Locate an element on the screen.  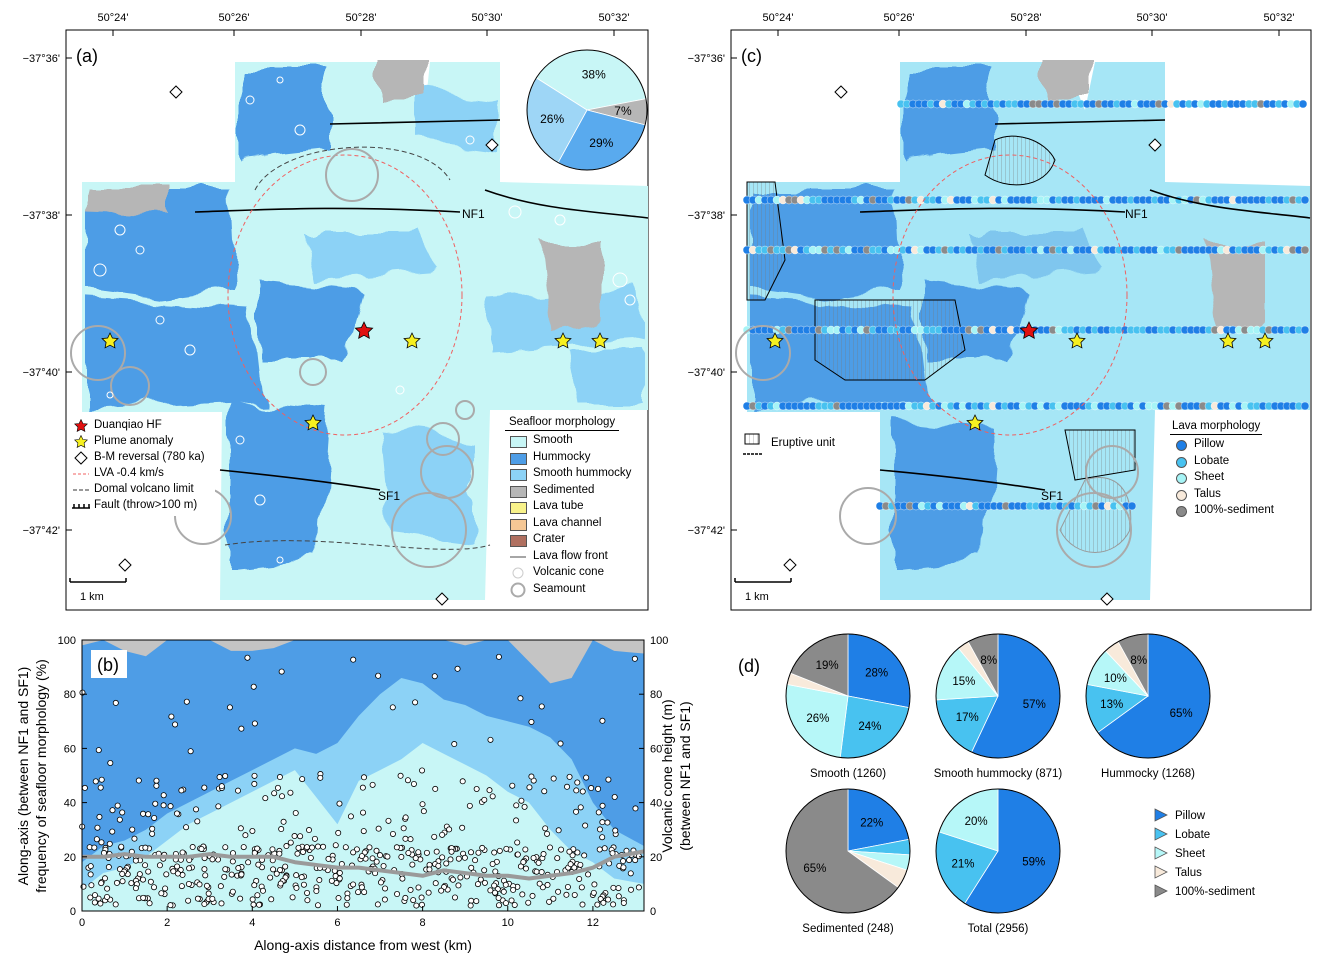
y2-tick-label: 40 is located at coordinates (656, 804).